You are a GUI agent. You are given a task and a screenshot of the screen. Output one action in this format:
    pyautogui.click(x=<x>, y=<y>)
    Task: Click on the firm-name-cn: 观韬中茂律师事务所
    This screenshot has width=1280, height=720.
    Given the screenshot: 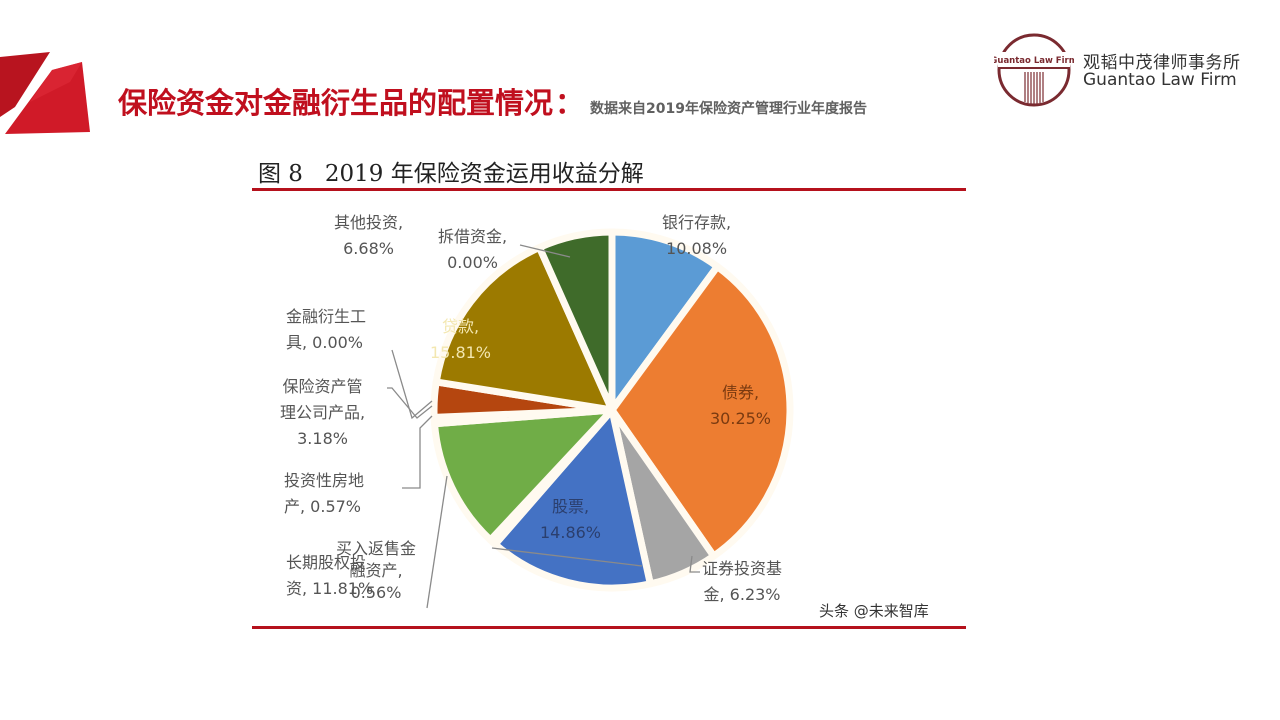 What is the action you would take?
    pyautogui.click(x=1162, y=63)
    